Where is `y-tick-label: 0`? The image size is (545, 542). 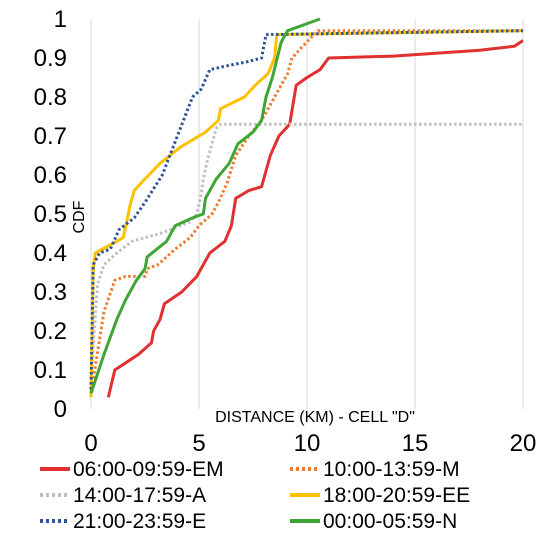 y-tick-label: 0 is located at coordinates (60, 409).